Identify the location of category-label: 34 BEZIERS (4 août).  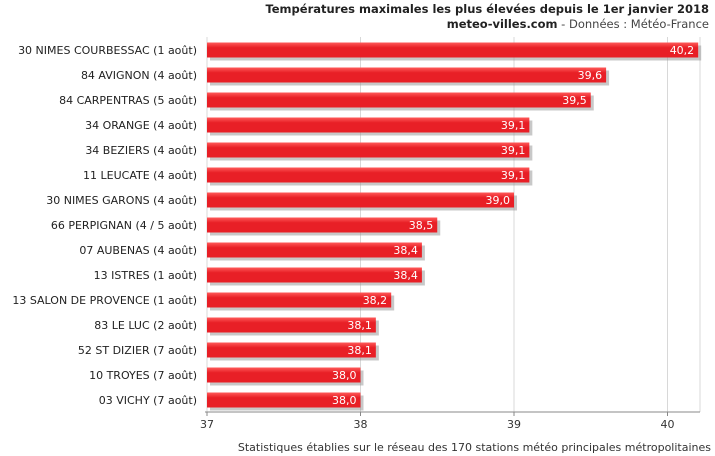
(141, 150).